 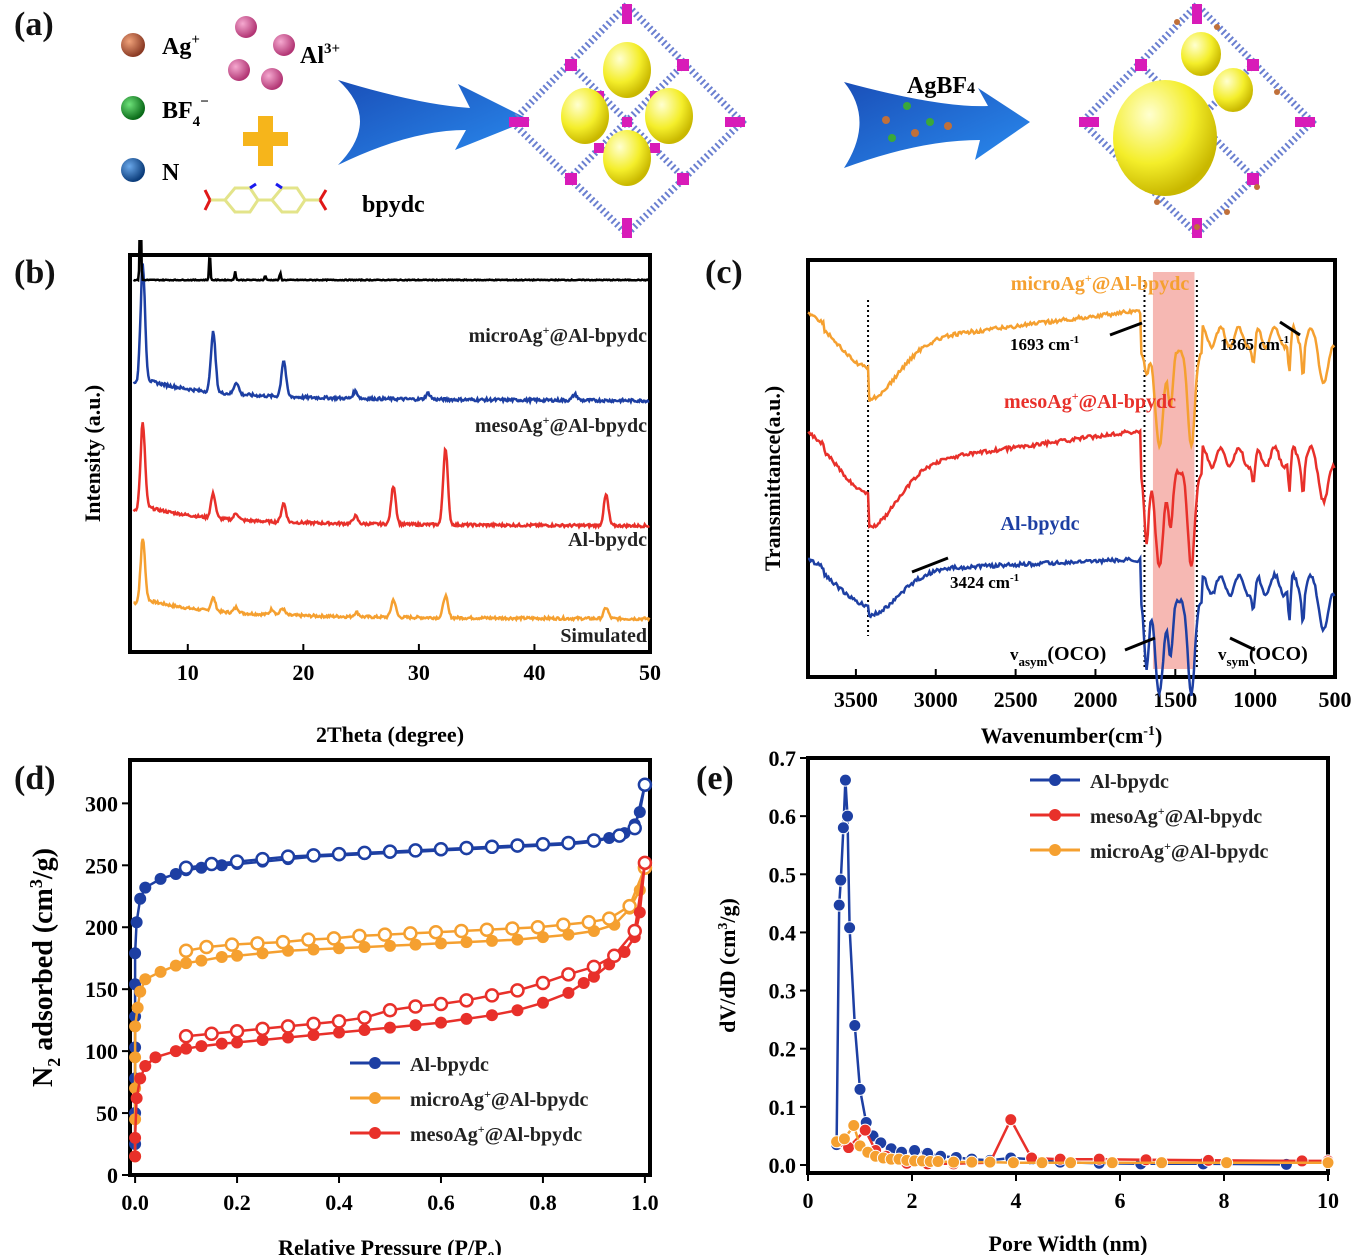 What do you see at coordinates (1290, 328) in the screenshot?
I see `annotation-arrow` at bounding box center [1290, 328].